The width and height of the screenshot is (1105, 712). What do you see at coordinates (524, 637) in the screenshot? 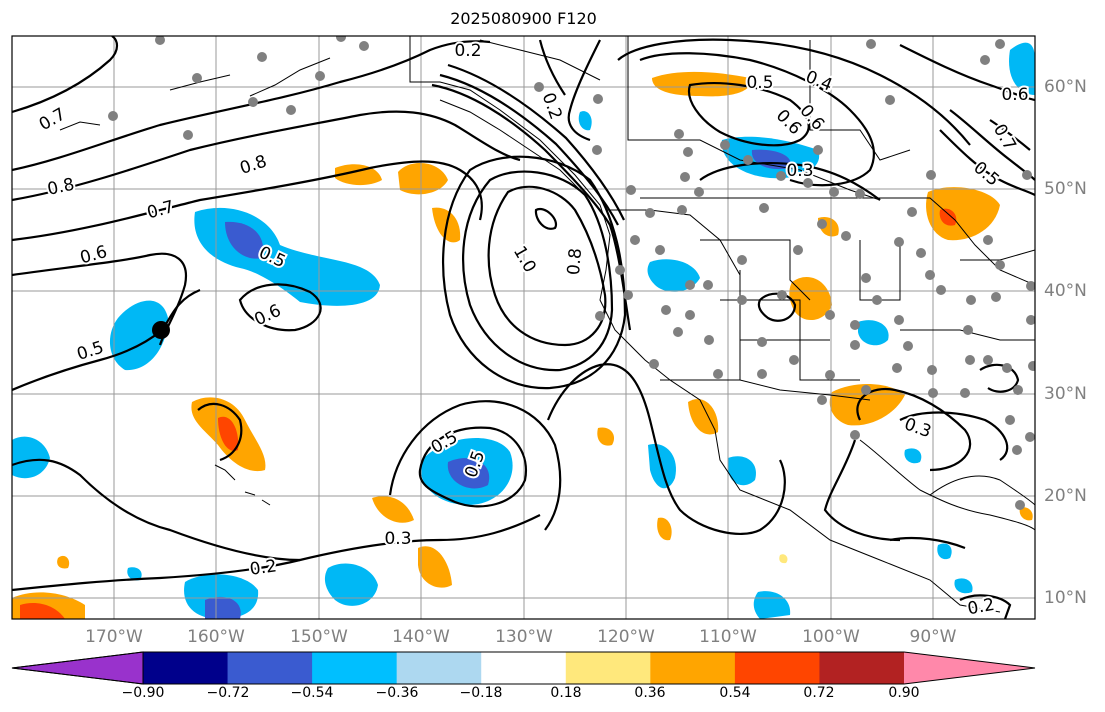
I see `lon-label: 130°W` at bounding box center [524, 637].